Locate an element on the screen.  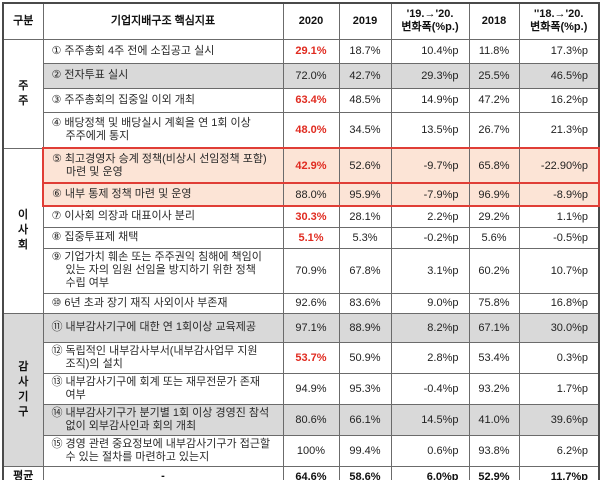
change-18-20-cell: -8.9%p is located at coordinates (559, 194).